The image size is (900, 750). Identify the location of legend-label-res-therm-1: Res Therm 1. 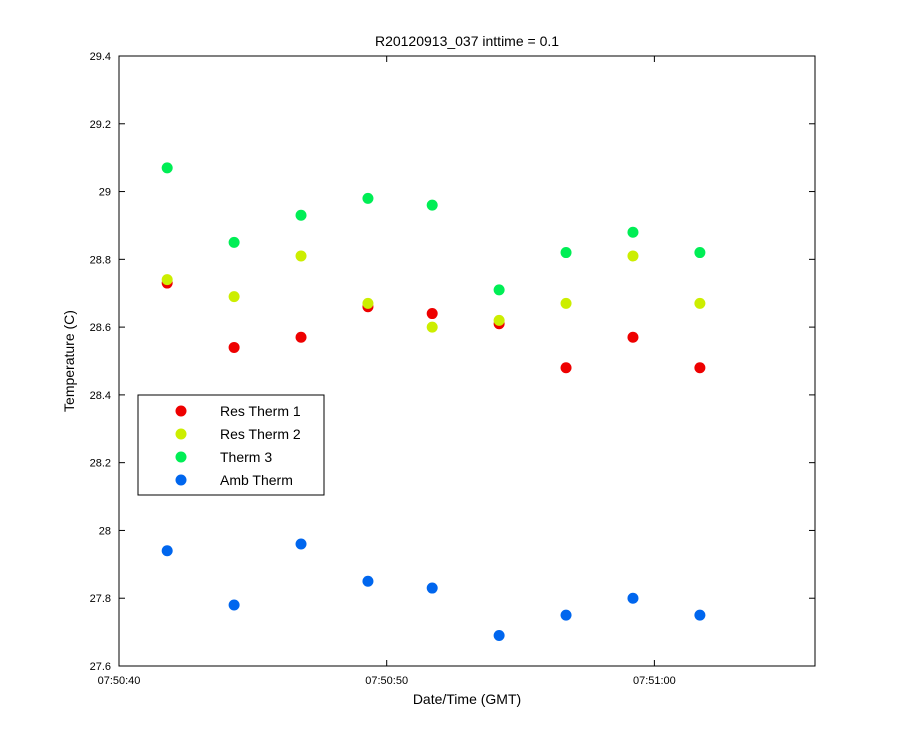
(260, 411).